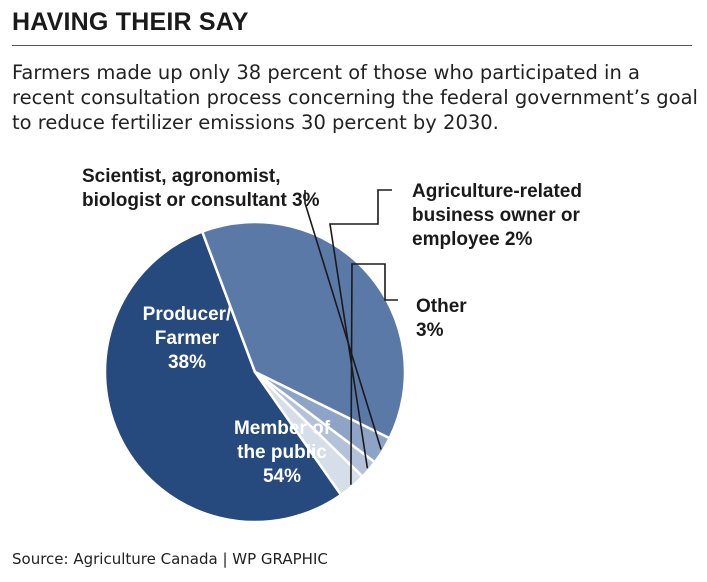 The height and width of the screenshot is (582, 707). Describe the element at coordinates (181, 176) in the screenshot. I see `slice-label-scientist: Scientist, agronomist,` at that location.